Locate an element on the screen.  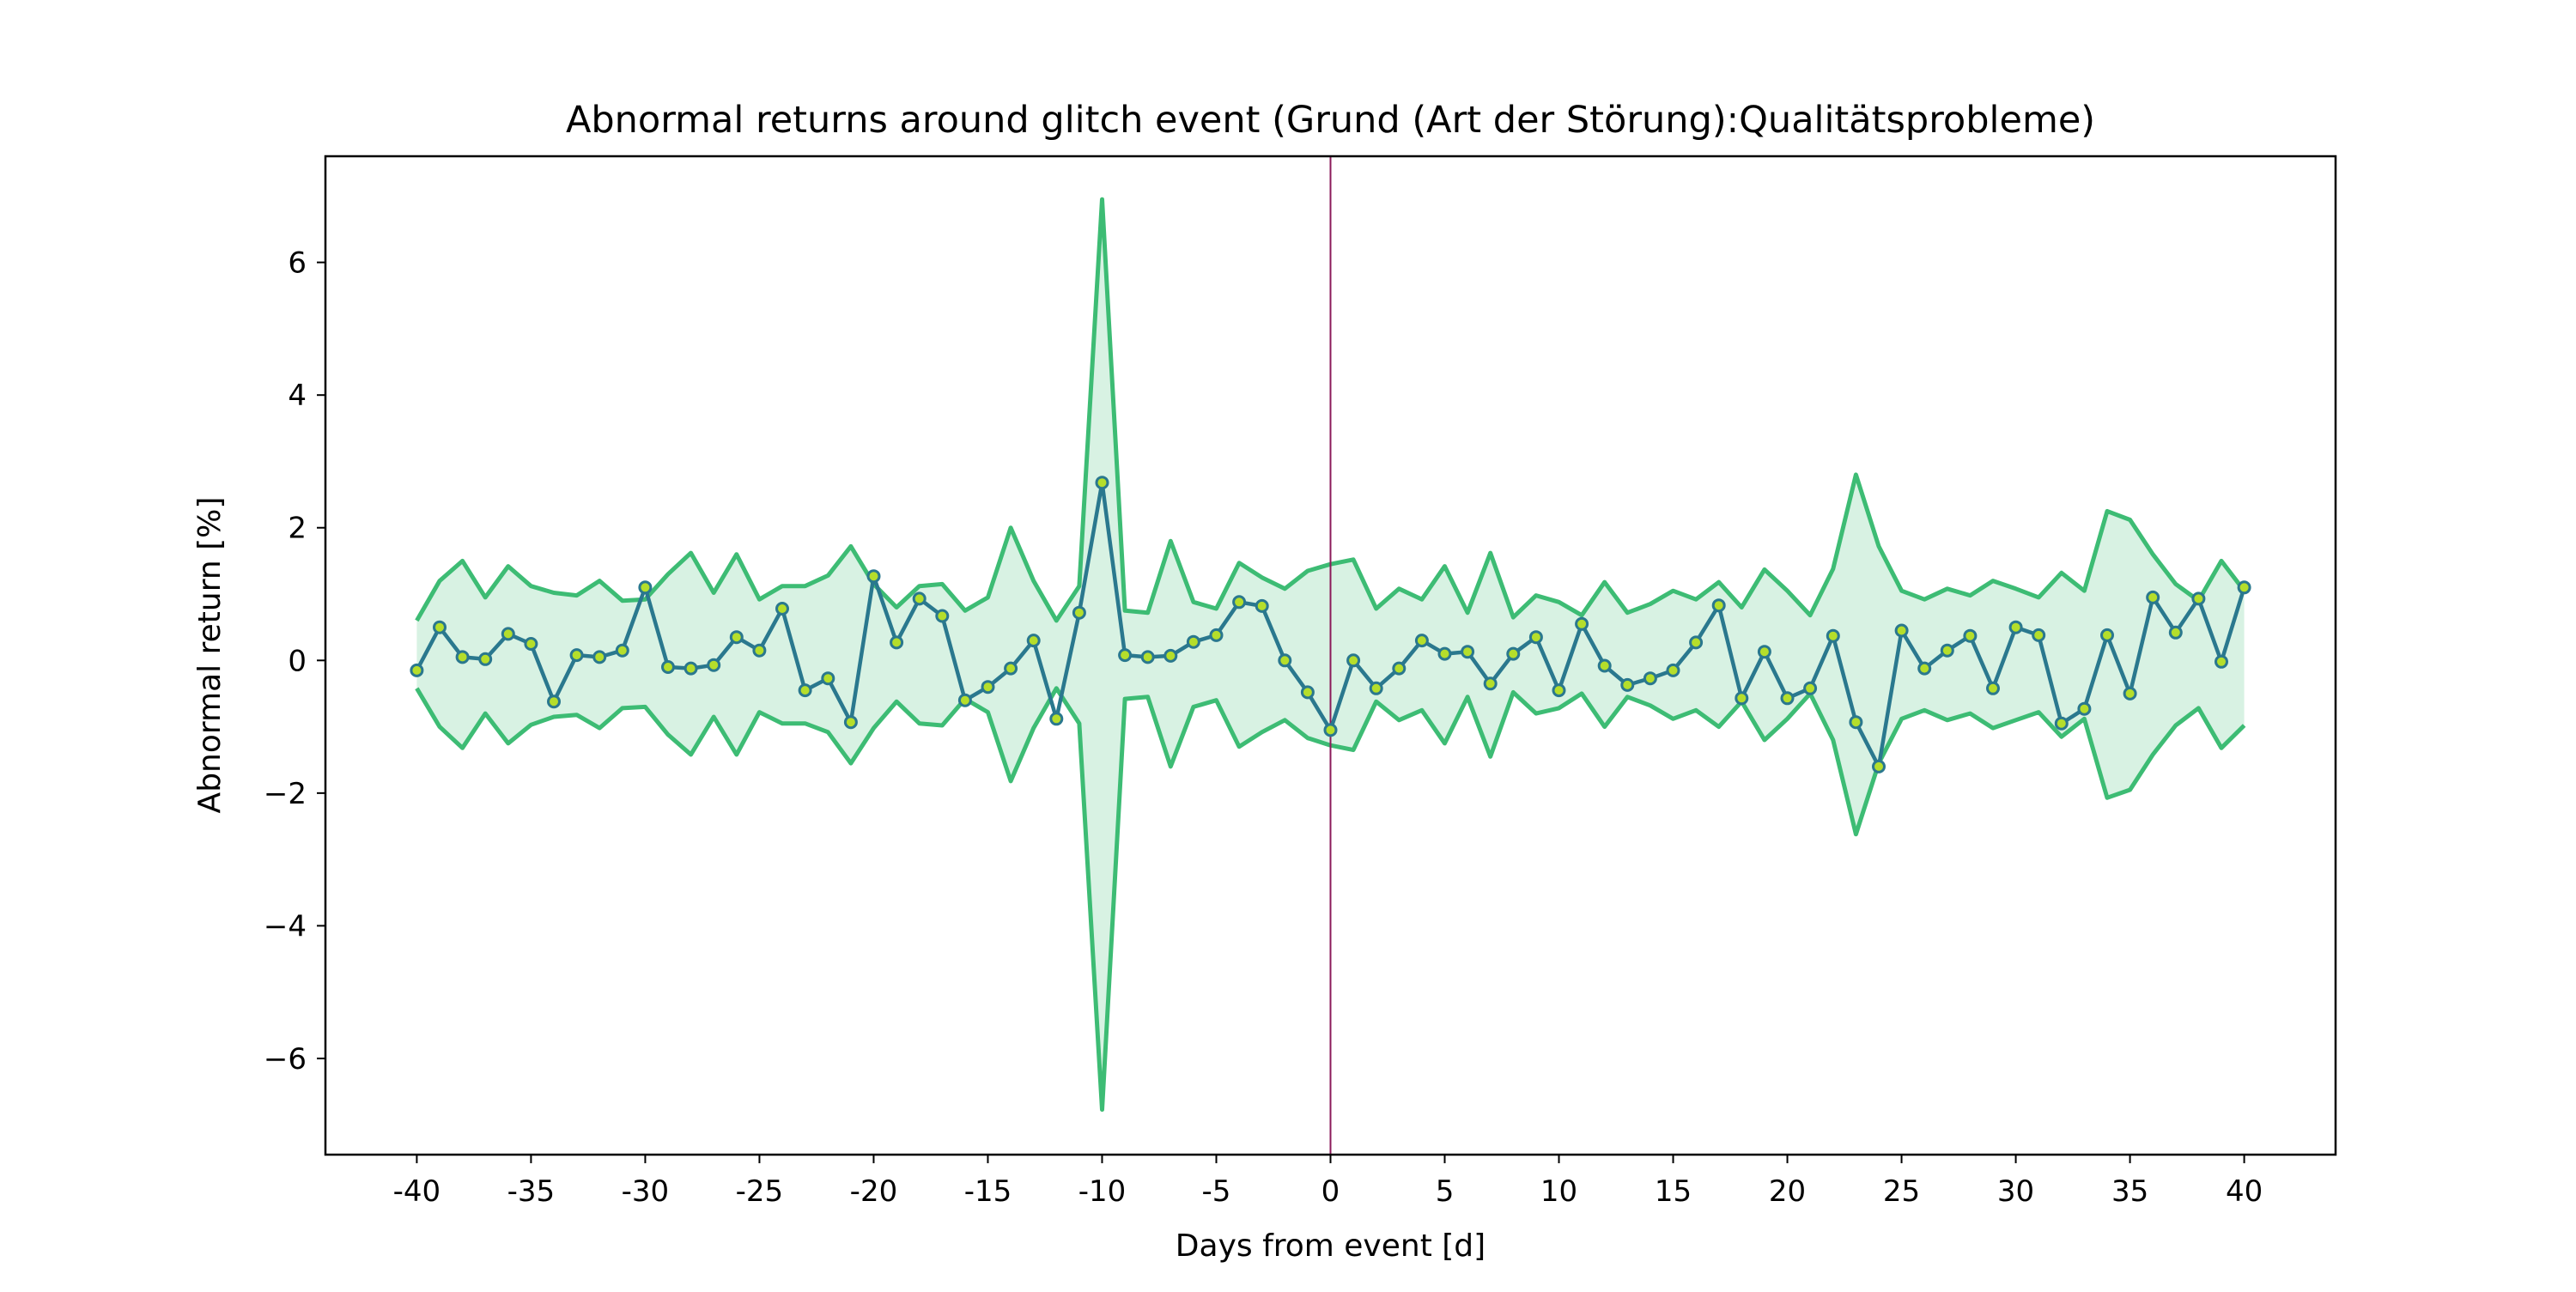
x-tick-label: 40 is located at coordinates (2244, 1191).